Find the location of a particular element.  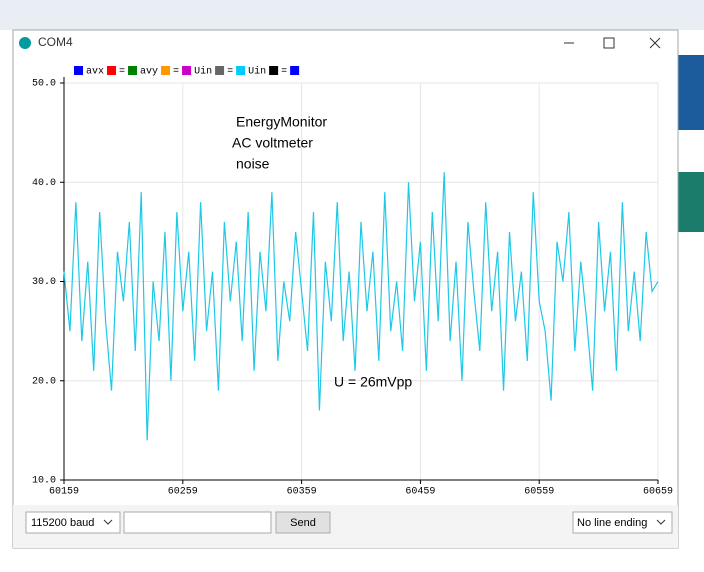

window-title: COM4 is located at coordinates (55, 42).